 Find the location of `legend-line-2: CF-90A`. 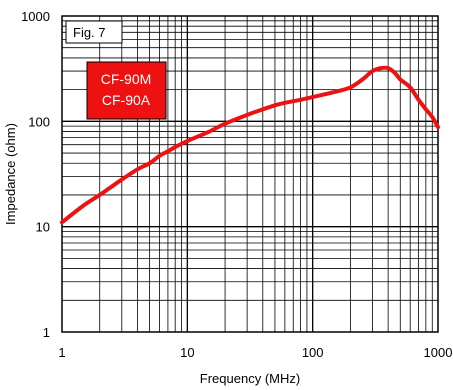

legend-line-2: CF-90A is located at coordinates (126, 100).